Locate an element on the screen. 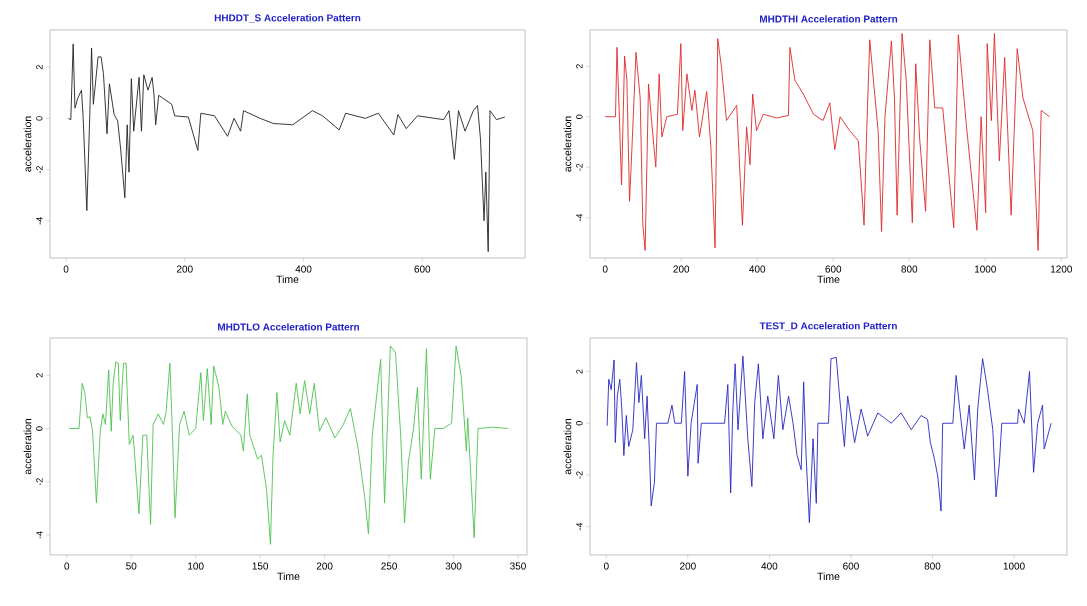 This screenshot has height=606, width=1087. x-tick-label: 250 is located at coordinates (389, 566).